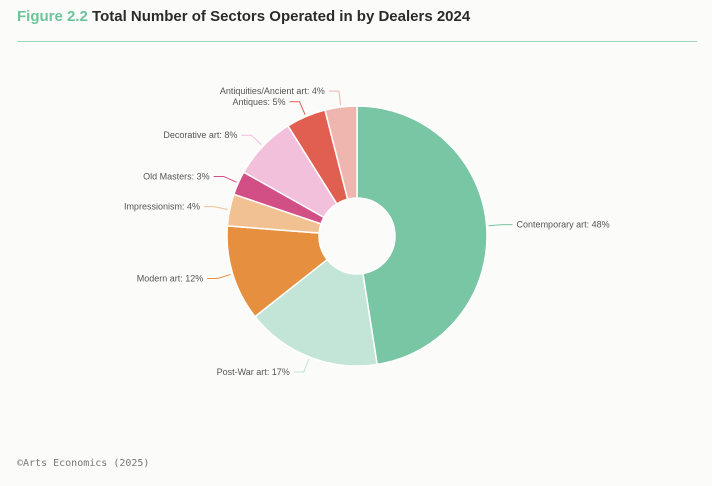  What do you see at coordinates (357, 41) in the screenshot?
I see `title-divider` at bounding box center [357, 41].